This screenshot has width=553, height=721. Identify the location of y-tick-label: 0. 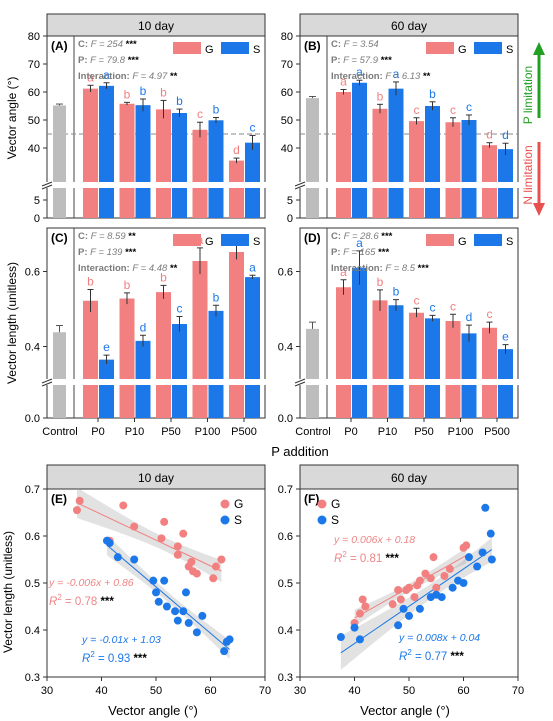
(37, 219).